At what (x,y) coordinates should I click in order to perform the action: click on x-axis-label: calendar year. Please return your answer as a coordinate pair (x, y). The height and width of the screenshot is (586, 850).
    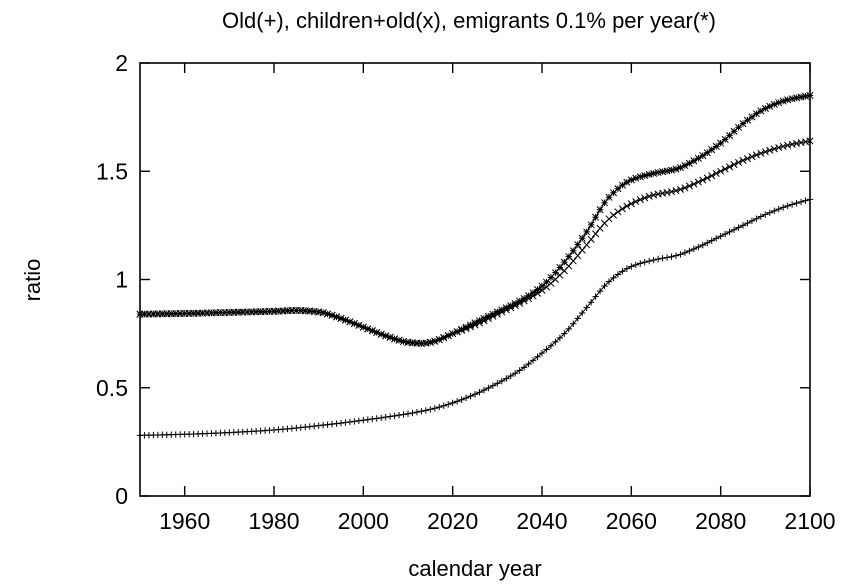
    Looking at the image, I should click on (474, 568).